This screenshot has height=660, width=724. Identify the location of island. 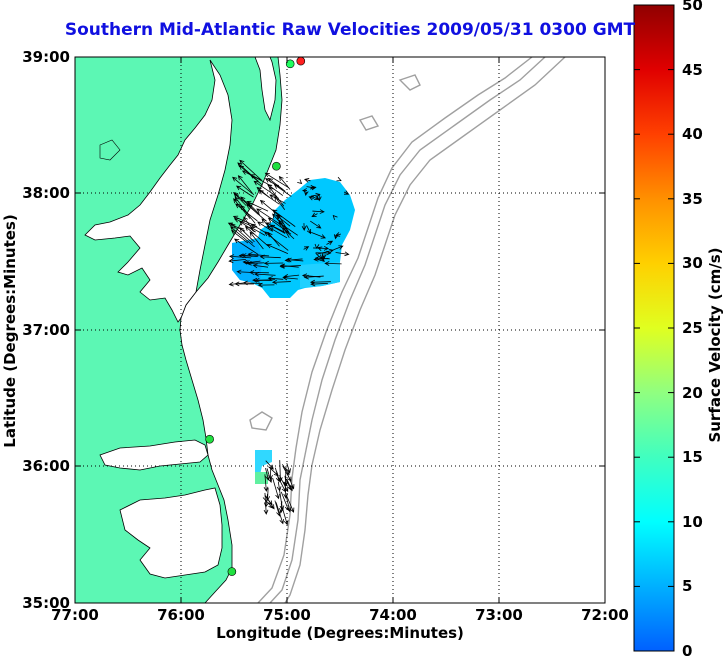
(110, 150).